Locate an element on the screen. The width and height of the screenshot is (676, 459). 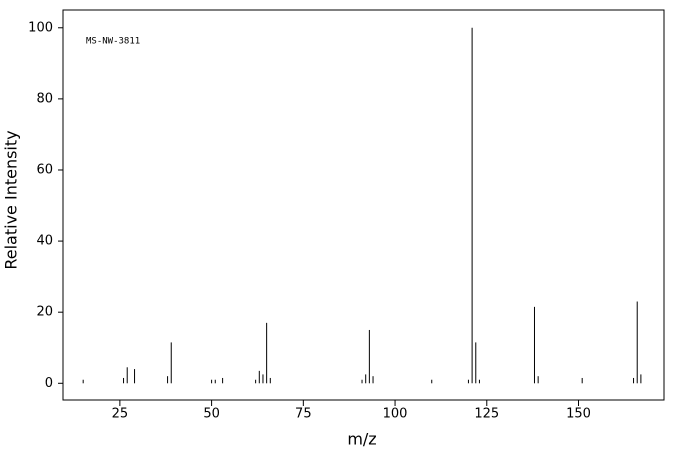
y-tick-label: 40 is located at coordinates (44, 241).